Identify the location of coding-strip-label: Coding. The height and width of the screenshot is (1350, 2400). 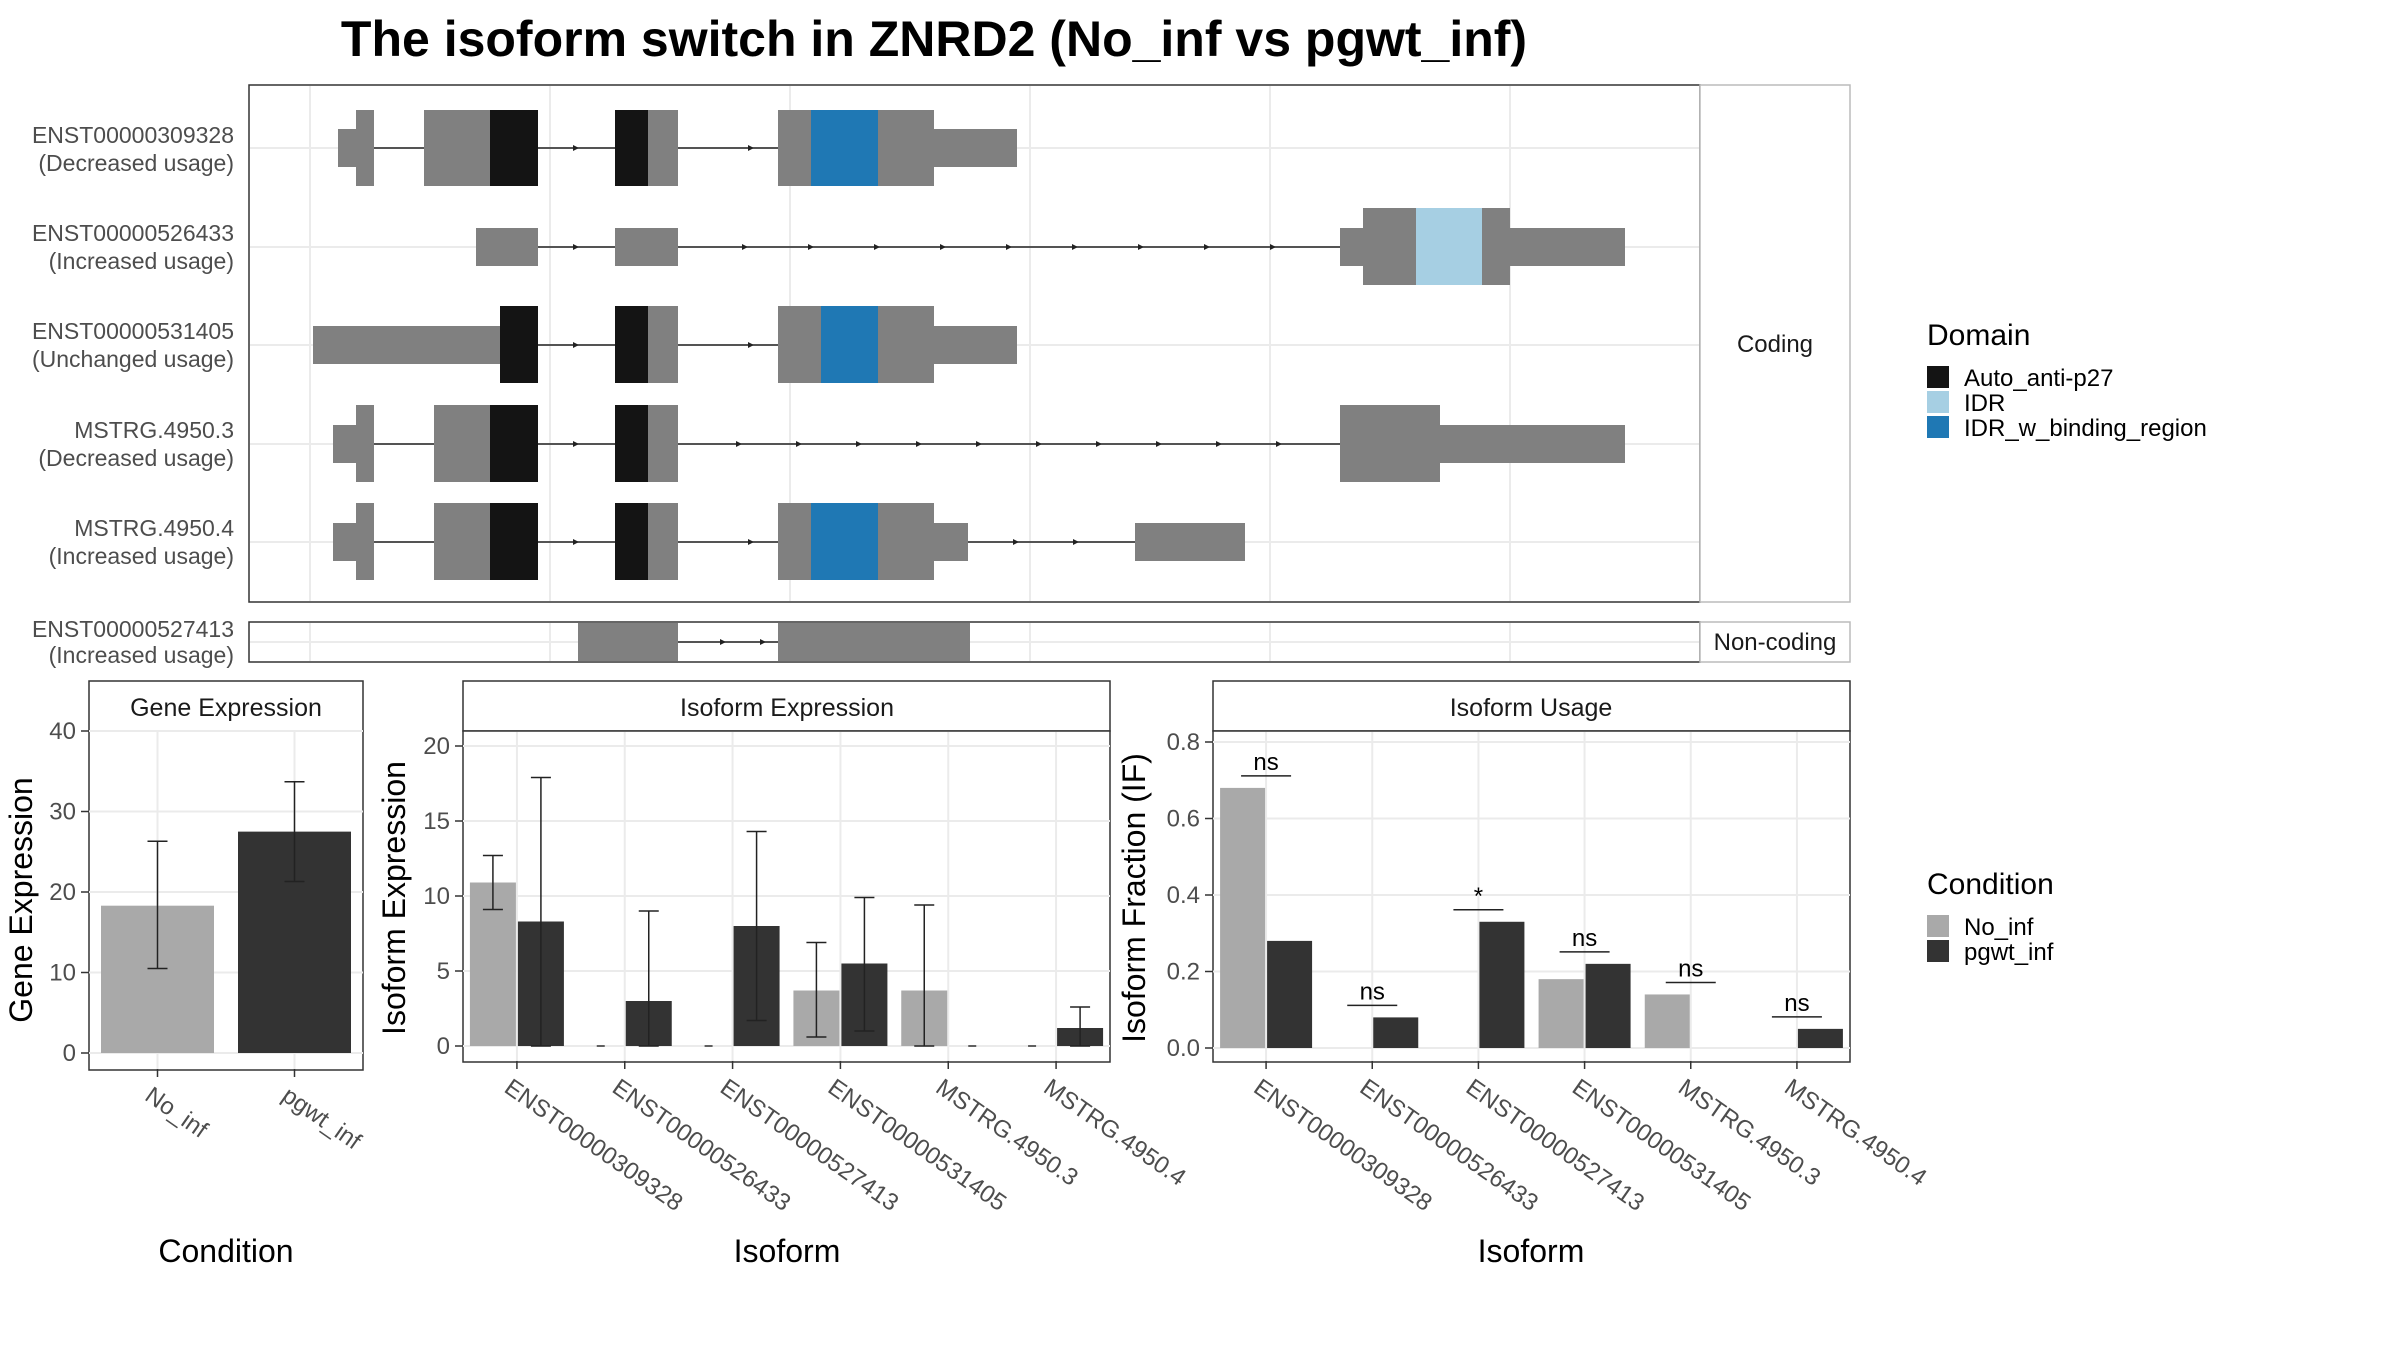
(1775, 344).